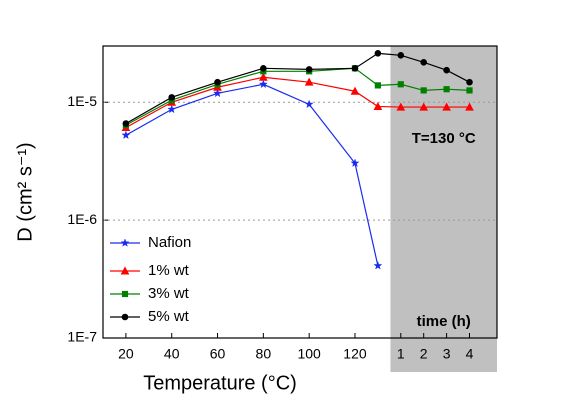 The width and height of the screenshot is (573, 406). I want to click on x-tick-label: 4, so click(470, 354).